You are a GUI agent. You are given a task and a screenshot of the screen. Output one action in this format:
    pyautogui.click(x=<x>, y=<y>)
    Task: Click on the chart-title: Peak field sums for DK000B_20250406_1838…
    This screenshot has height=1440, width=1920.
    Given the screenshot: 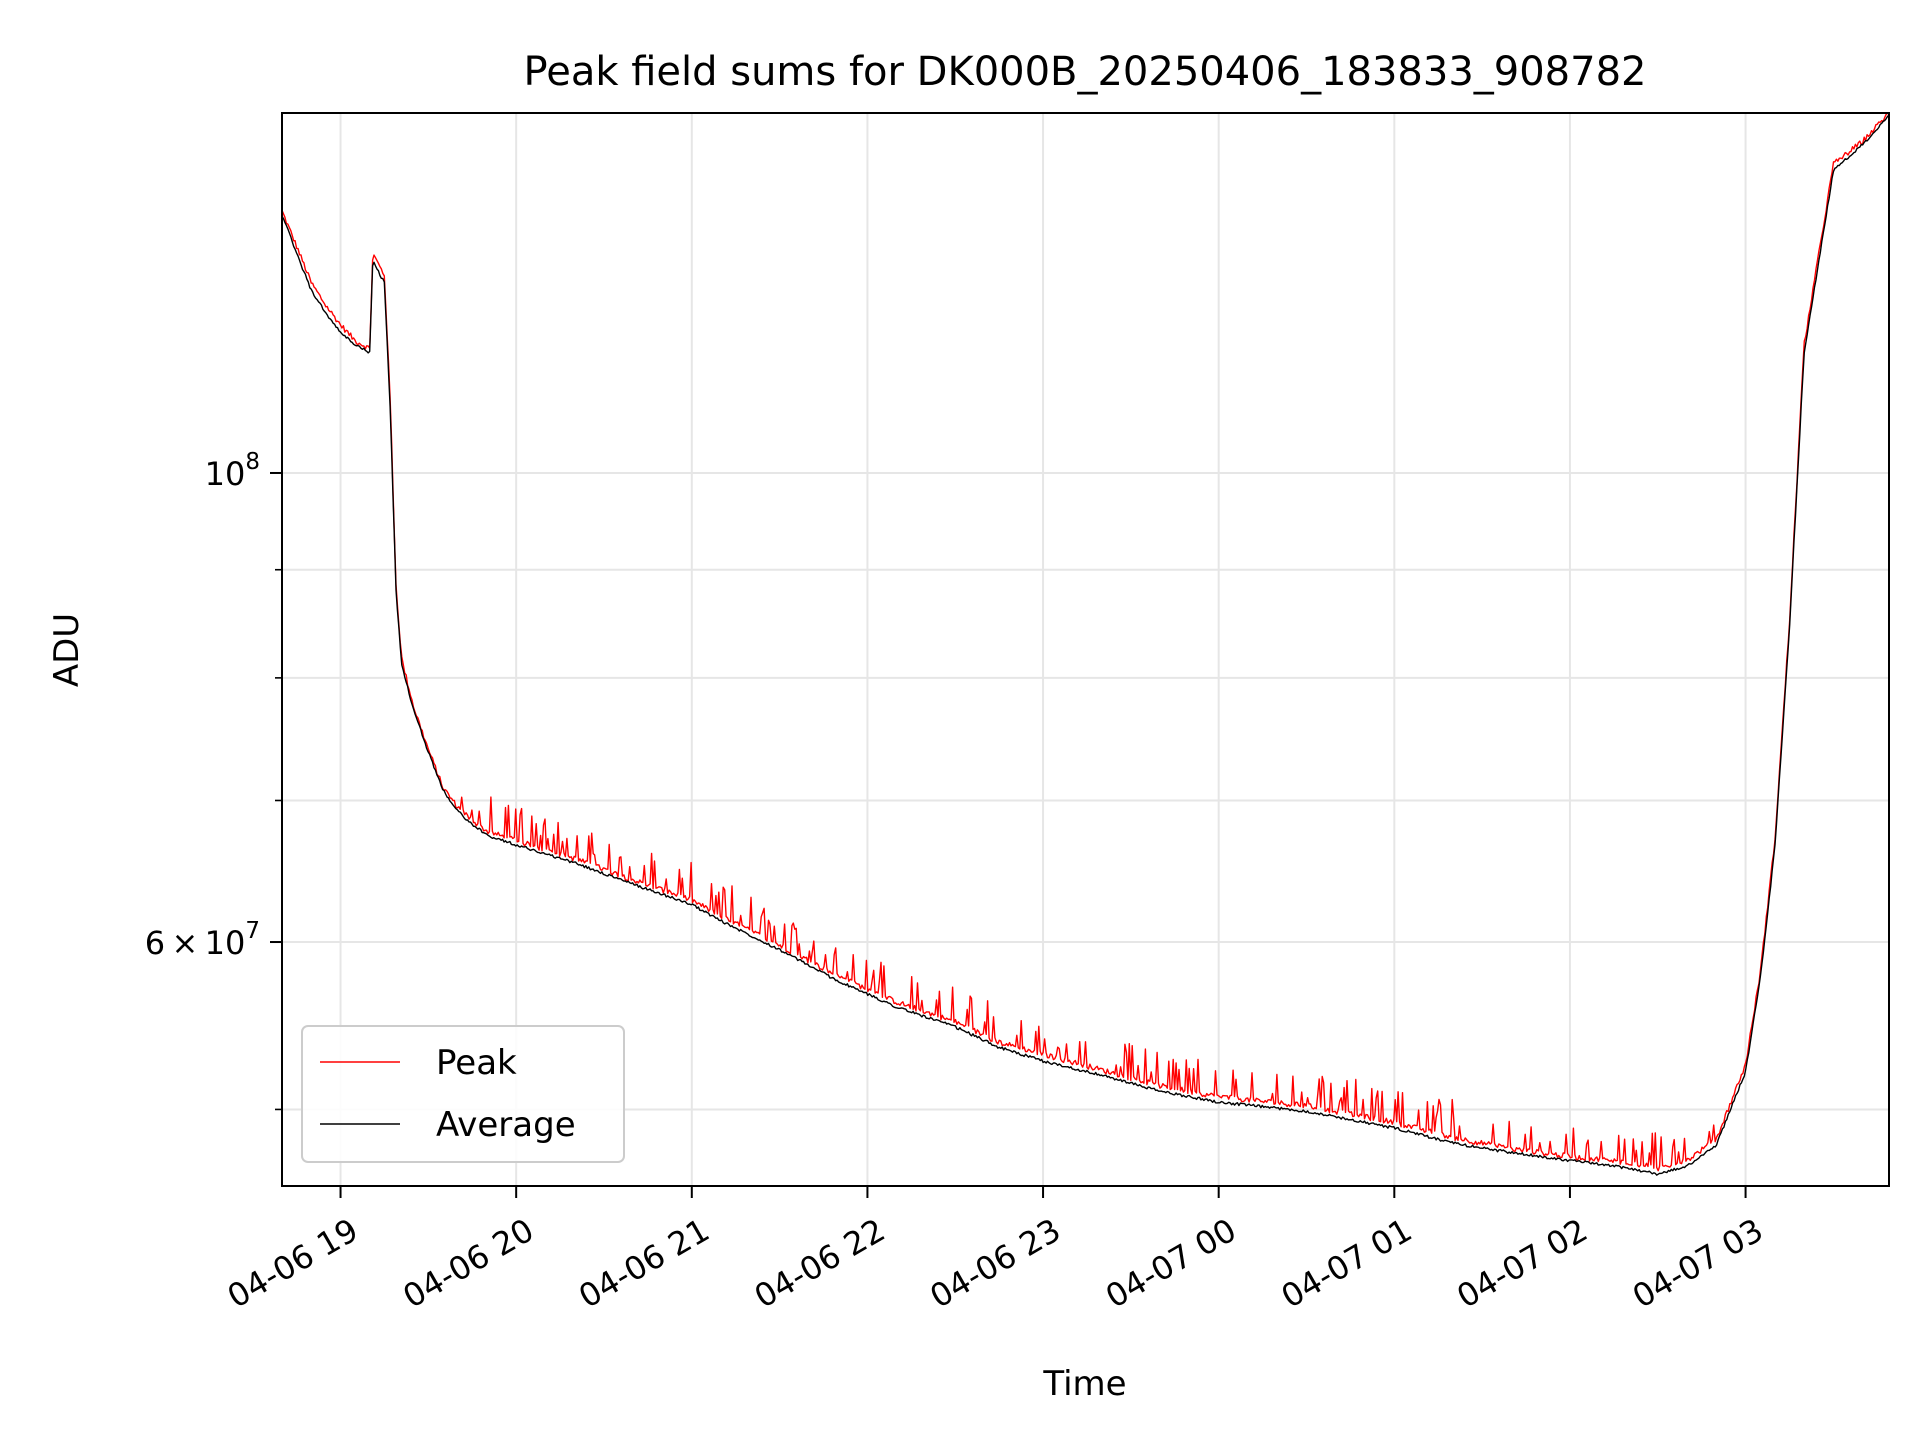 What is the action you would take?
    pyautogui.click(x=1085, y=72)
    